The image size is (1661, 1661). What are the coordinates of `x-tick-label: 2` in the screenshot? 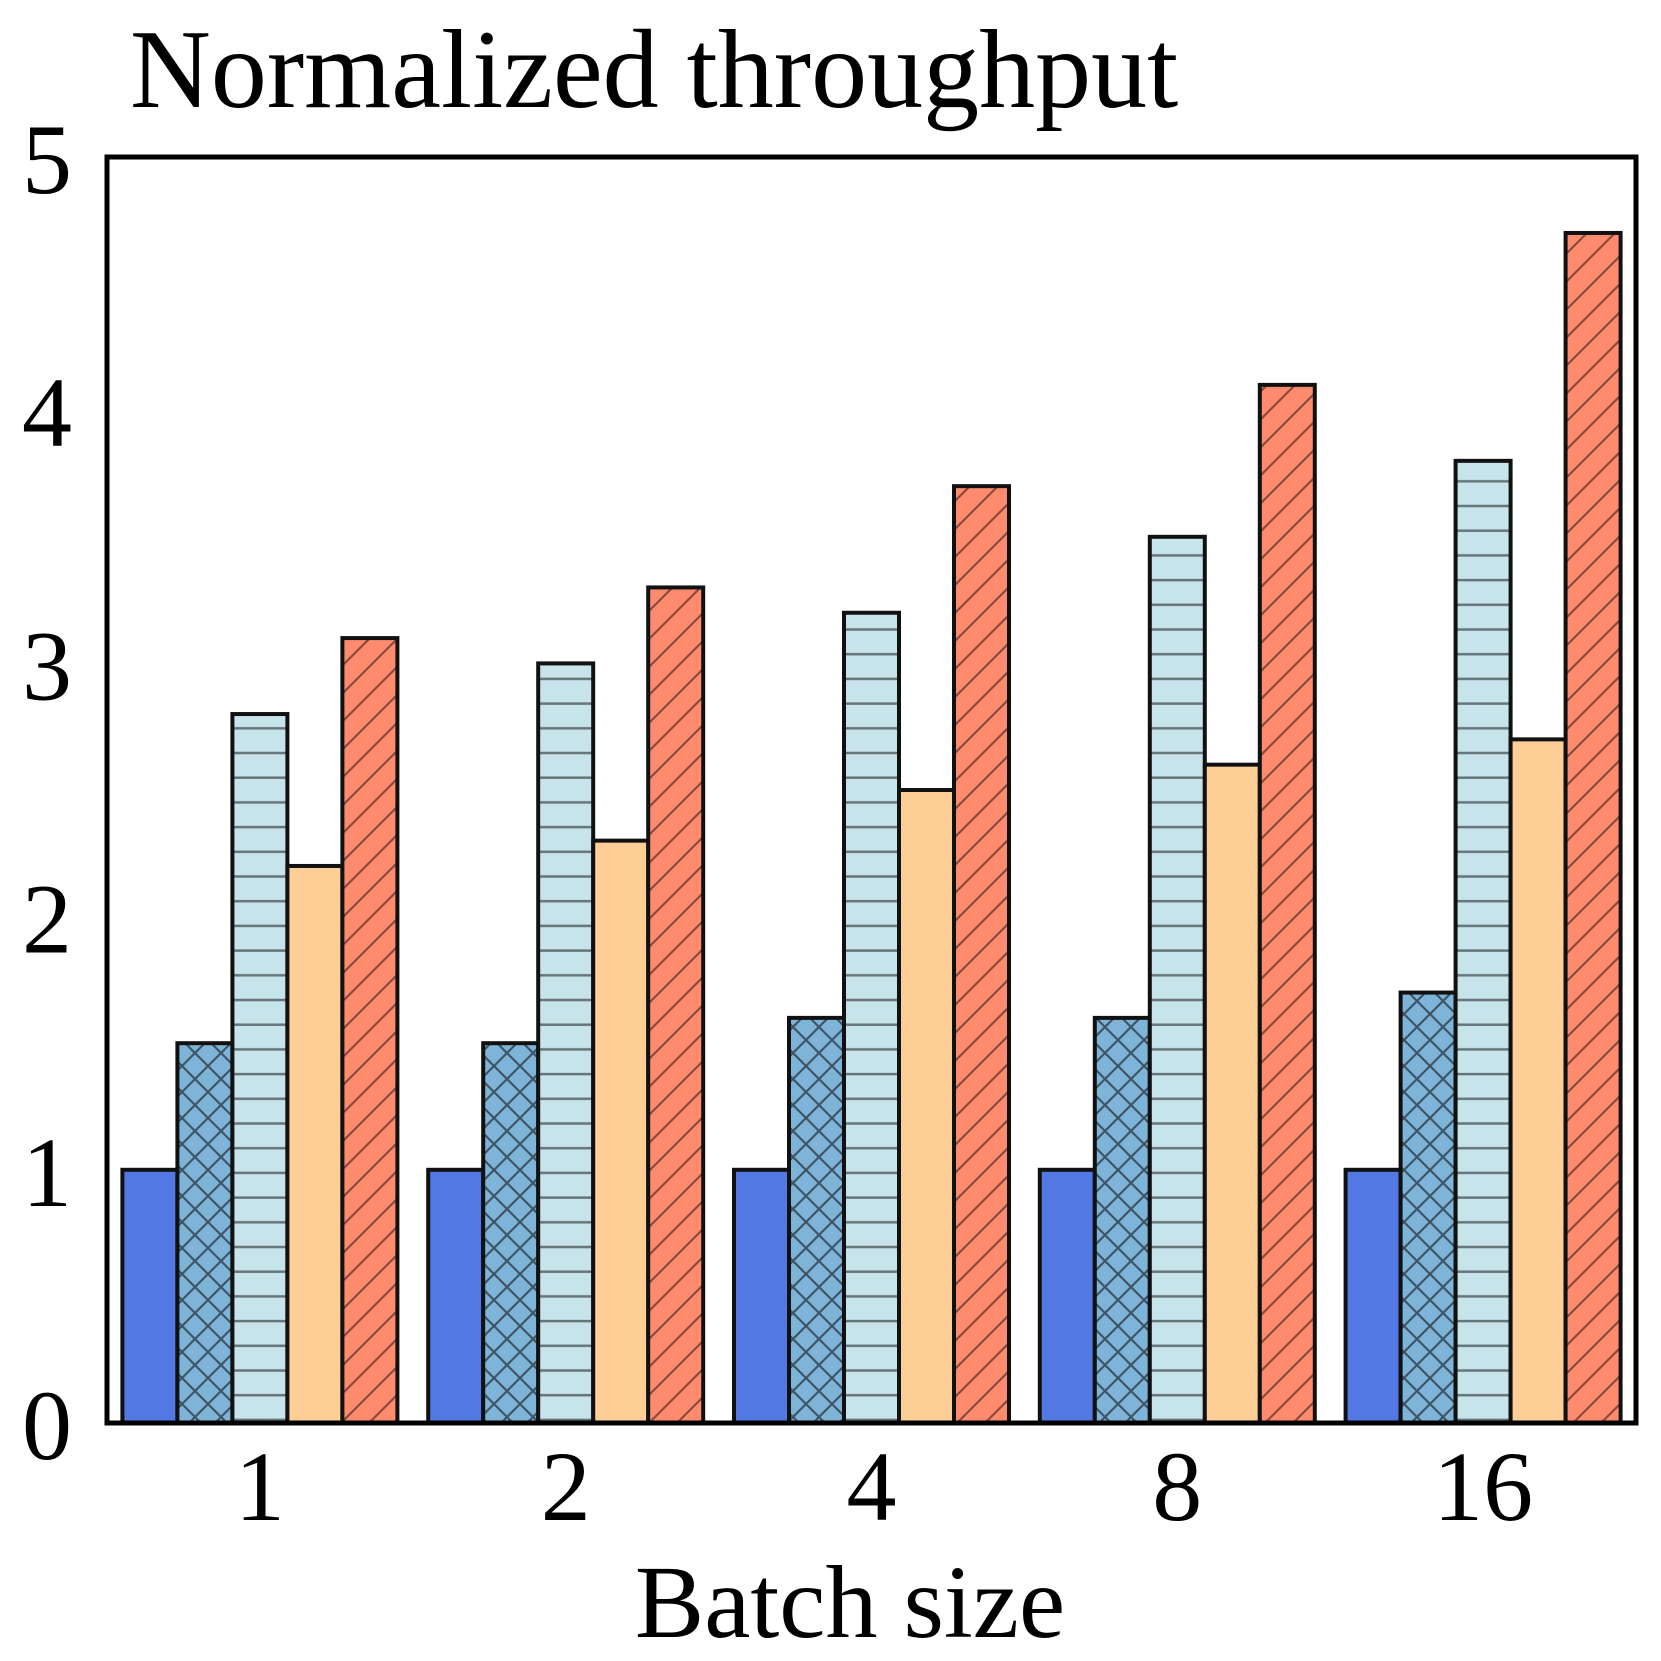 It's located at (566, 1486).